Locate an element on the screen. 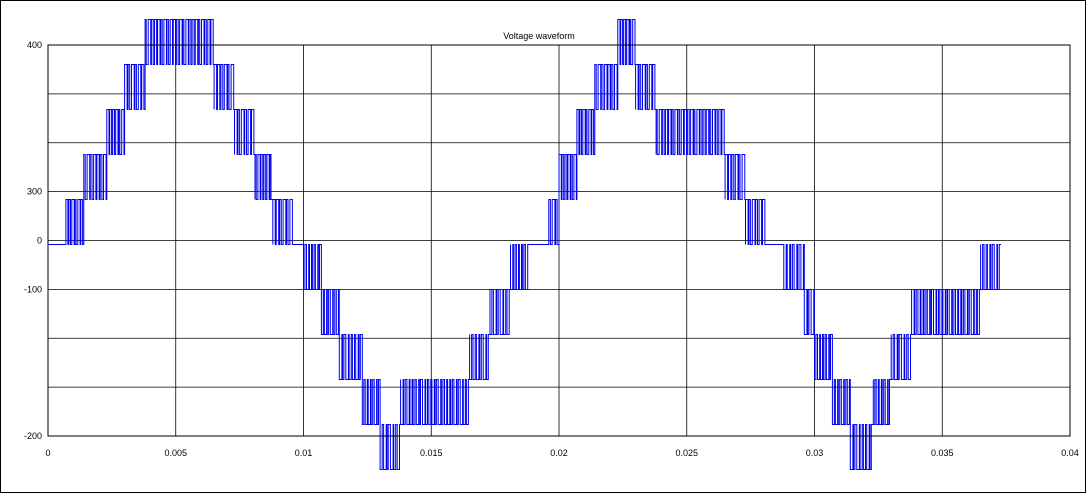 This screenshot has width=1086, height=493. y-tick-label: -100 is located at coordinates (33, 289).